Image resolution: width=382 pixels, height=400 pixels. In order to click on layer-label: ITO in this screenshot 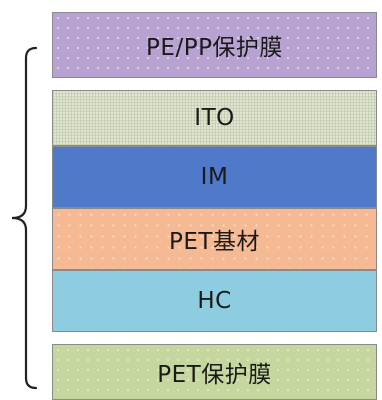, I will do `click(214, 118)`.